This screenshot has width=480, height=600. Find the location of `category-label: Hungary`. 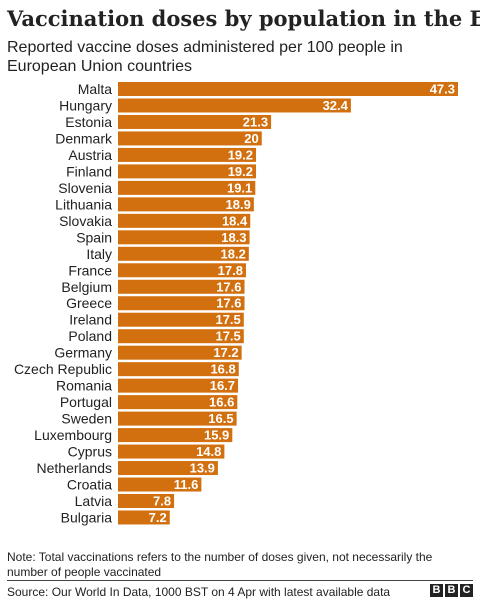

category-label: Hungary is located at coordinates (85, 105).